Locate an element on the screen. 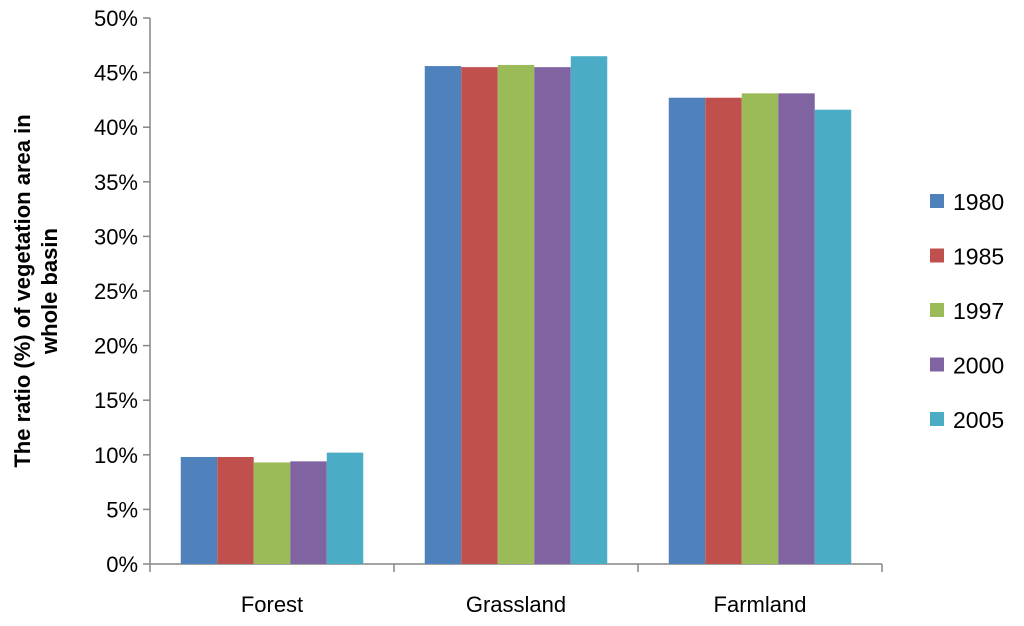 This screenshot has height=626, width=1024. x-tick-label: Grassland is located at coordinates (516, 604).